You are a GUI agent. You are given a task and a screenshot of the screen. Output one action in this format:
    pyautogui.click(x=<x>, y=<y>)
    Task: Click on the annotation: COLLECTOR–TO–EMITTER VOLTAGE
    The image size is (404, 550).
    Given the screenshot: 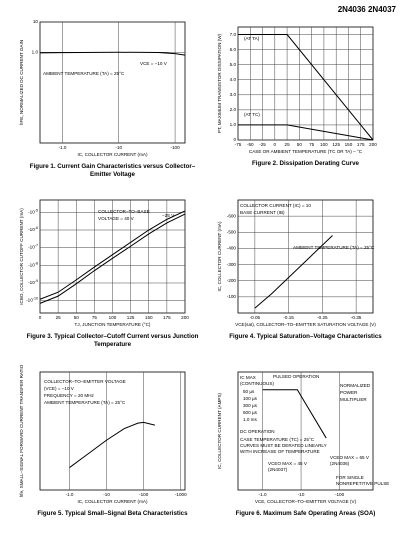 What is the action you would take?
    pyautogui.click(x=85, y=381)
    